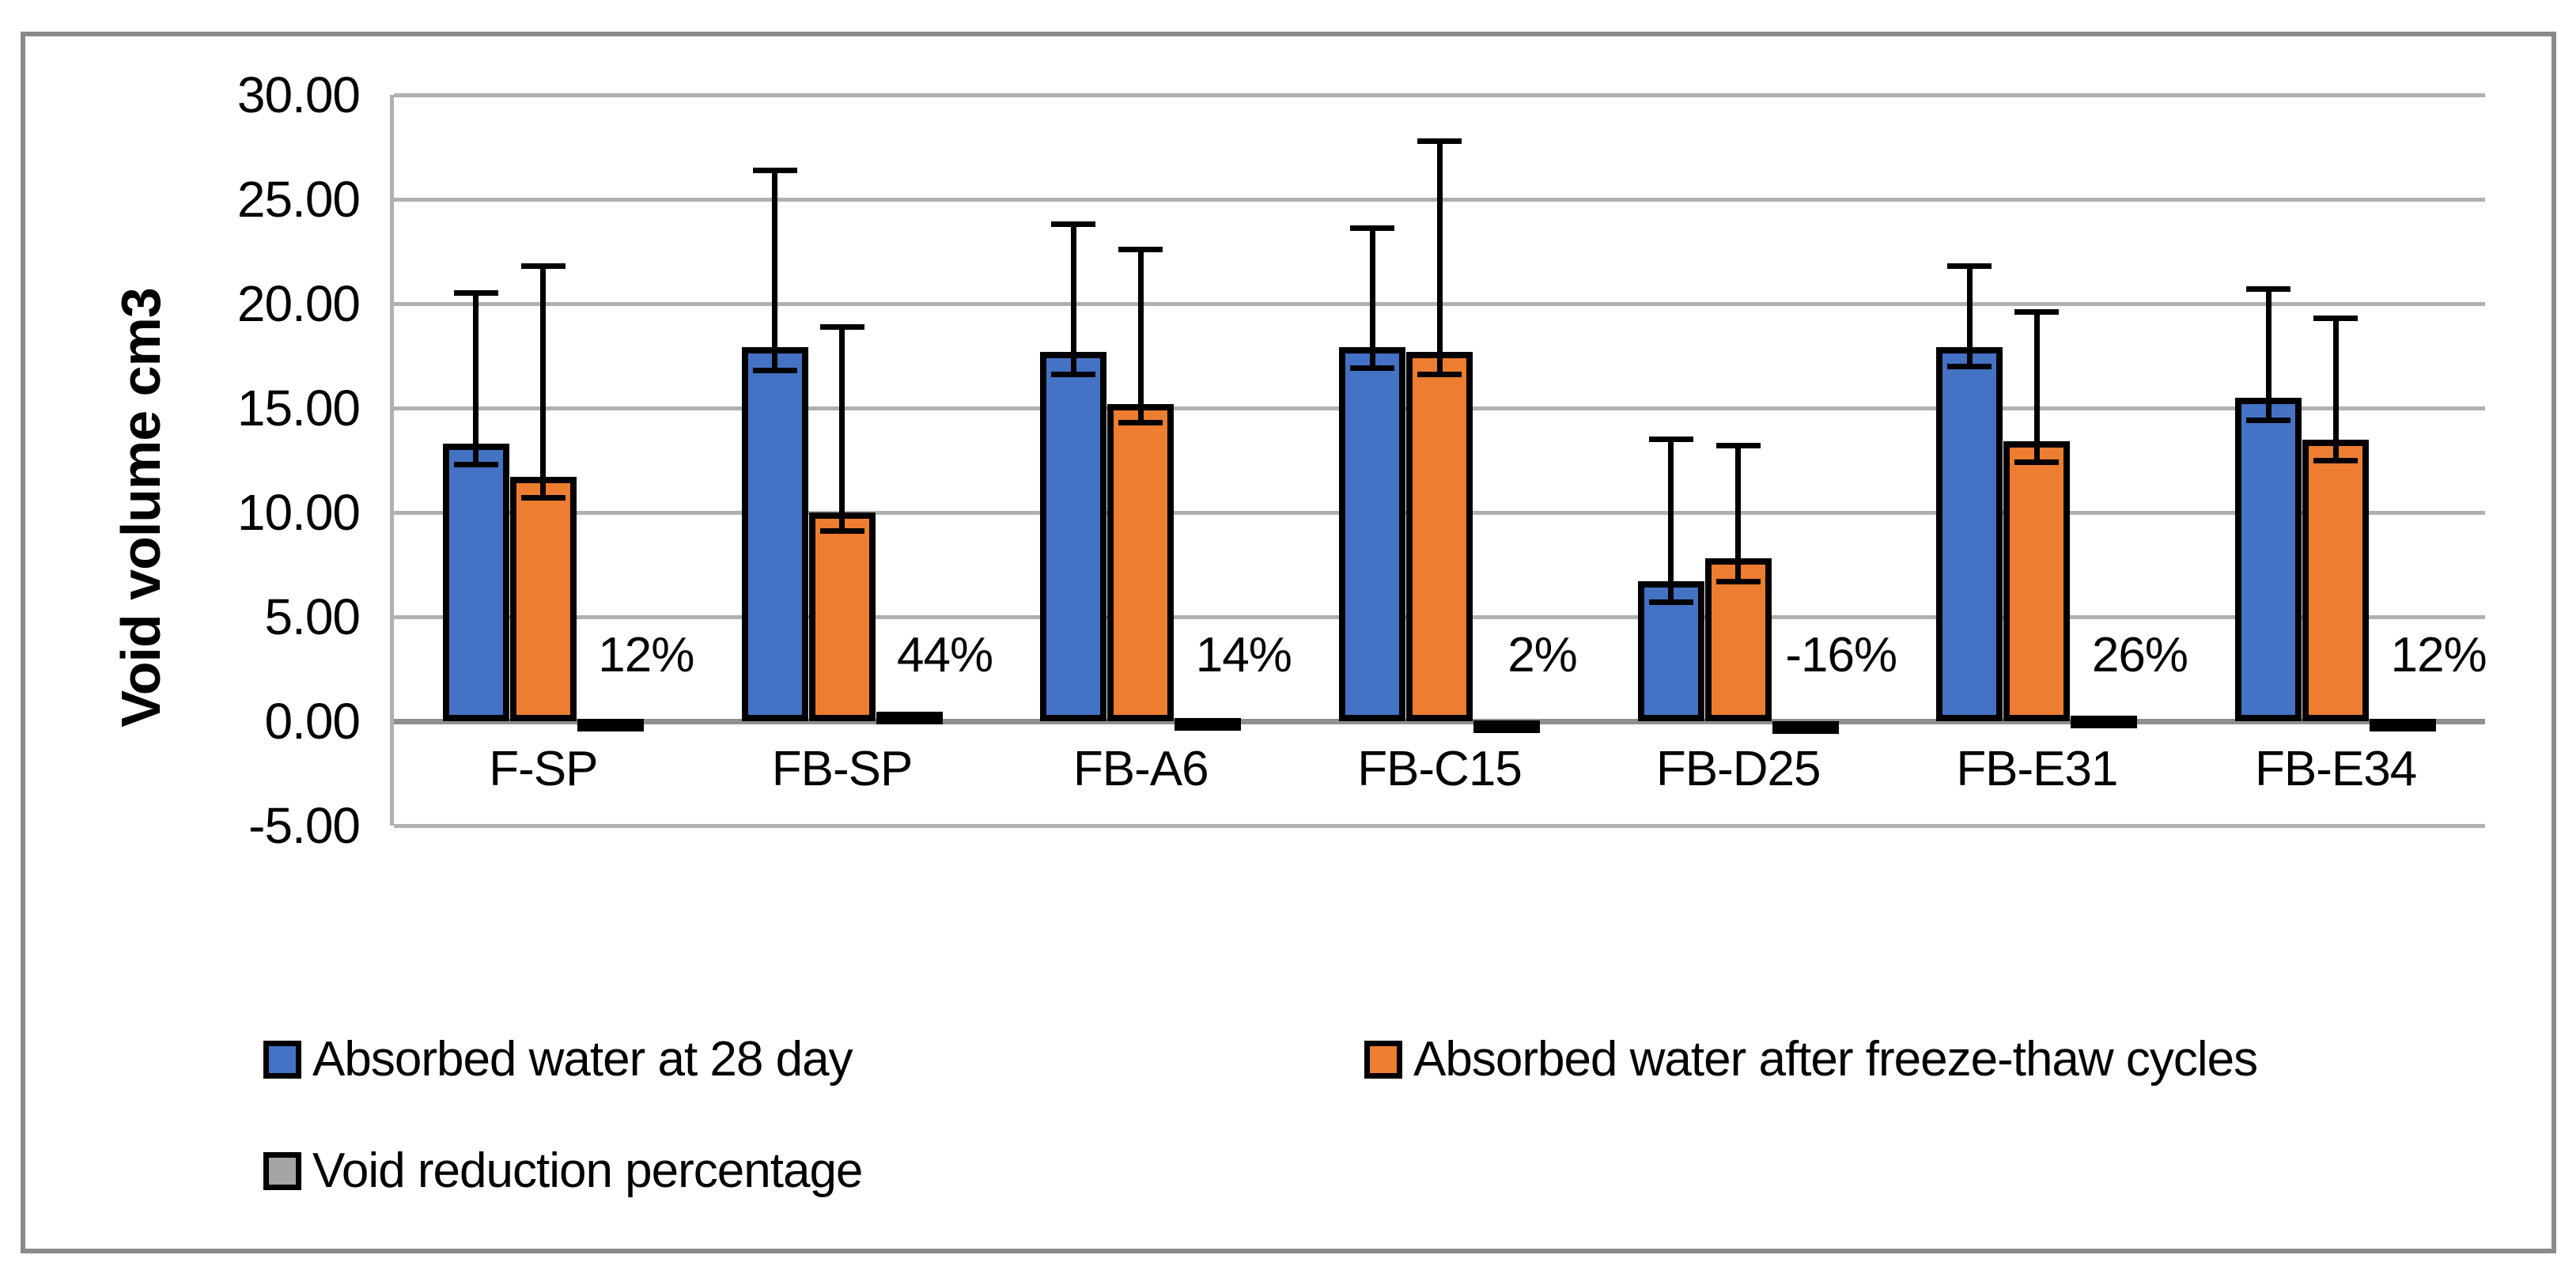 This screenshot has width=2576, height=1270. Describe the element at coordinates (1836, 1060) in the screenshot. I see `legend-label-absorbed-freeze-thaw: Absorbed water after freeze-thaw cycles` at that location.